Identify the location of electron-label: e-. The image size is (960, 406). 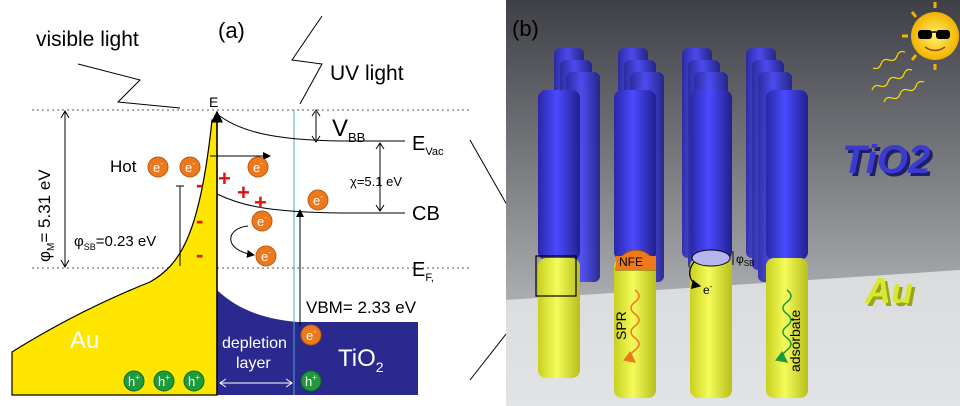
(708, 289).